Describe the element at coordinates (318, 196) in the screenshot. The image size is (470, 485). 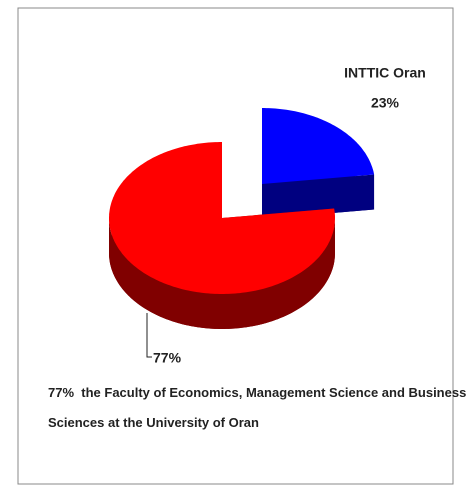
I see `slice-cut-face` at that location.